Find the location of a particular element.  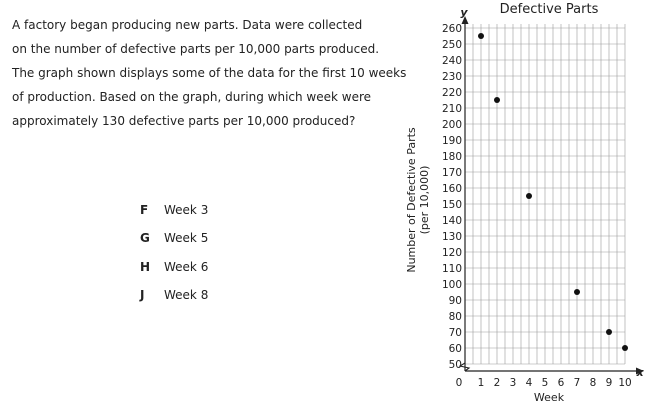

axis-break-mark is located at coordinates (464, 367).